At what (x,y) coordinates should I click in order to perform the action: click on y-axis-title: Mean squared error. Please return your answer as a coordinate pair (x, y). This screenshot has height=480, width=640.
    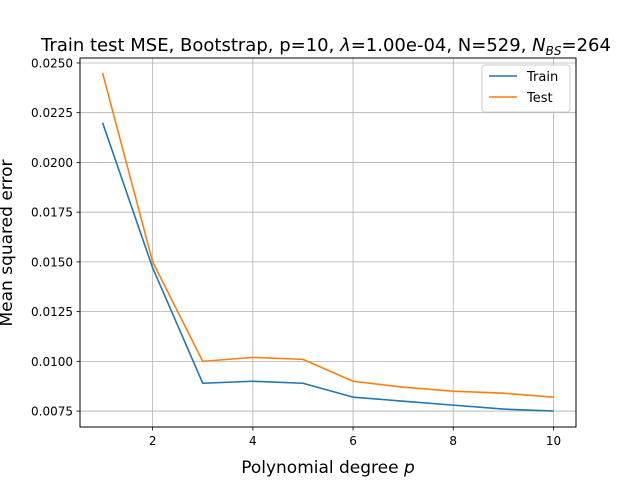
    Looking at the image, I should click on (8, 243).